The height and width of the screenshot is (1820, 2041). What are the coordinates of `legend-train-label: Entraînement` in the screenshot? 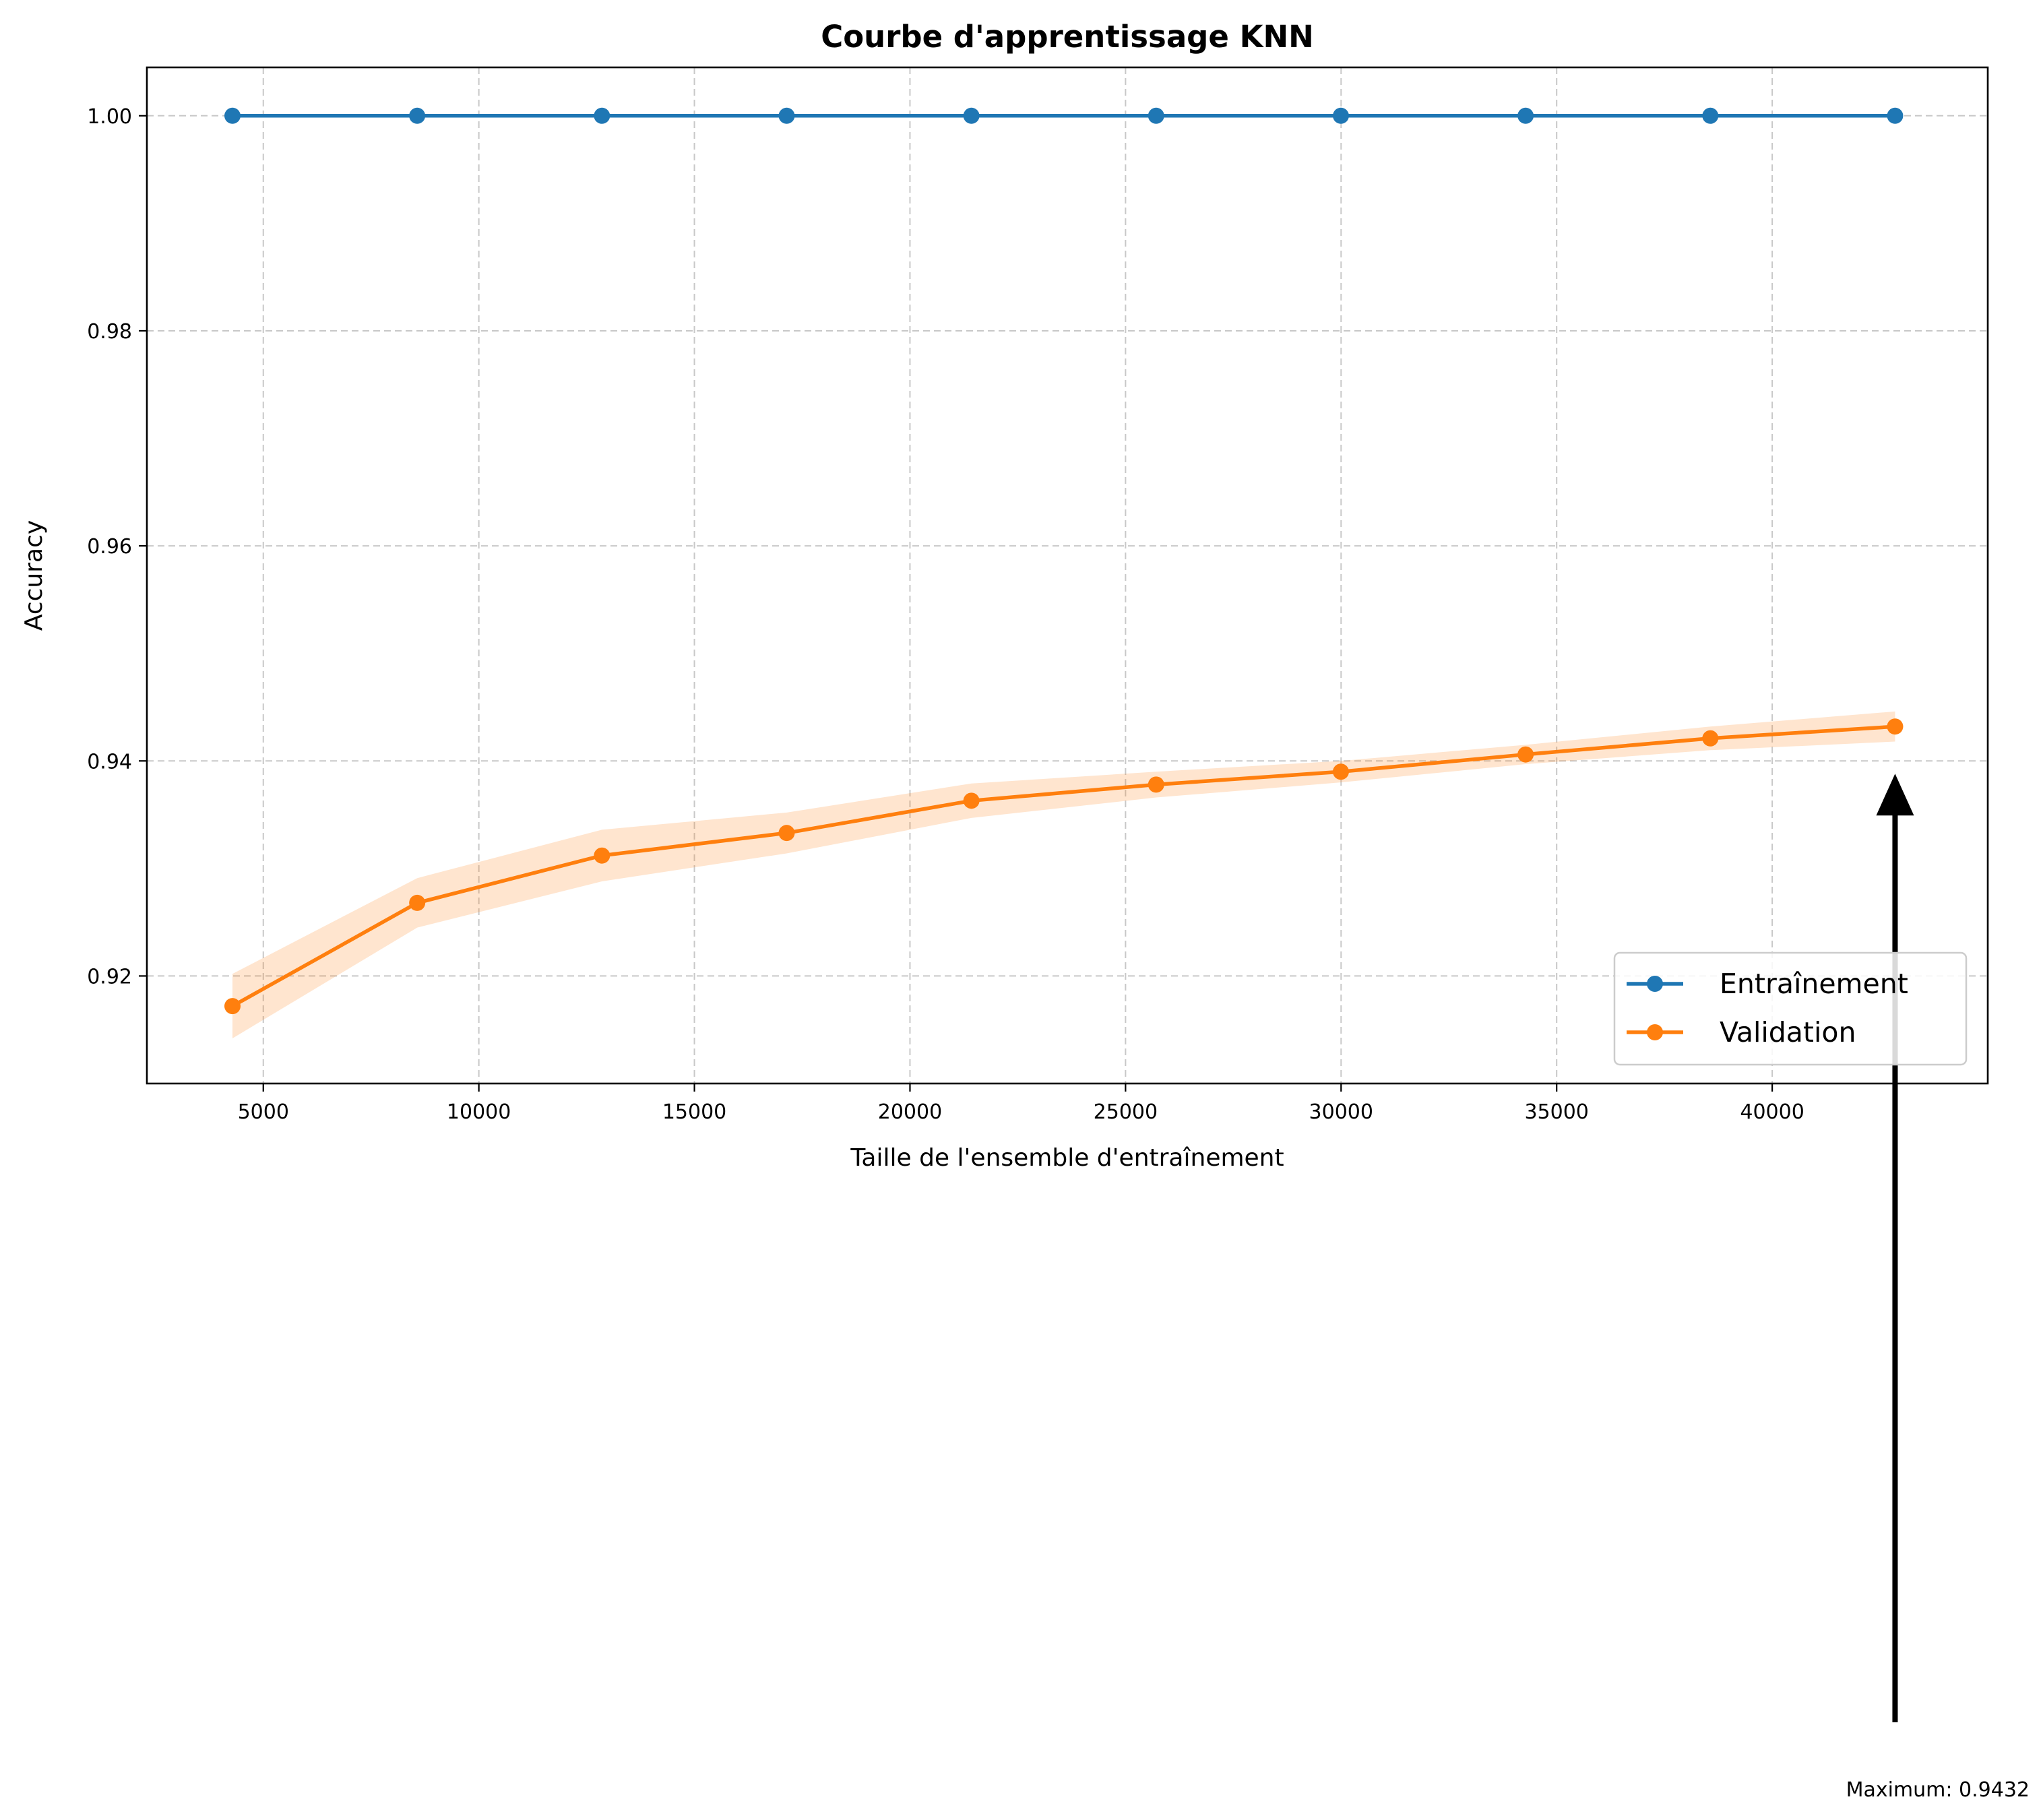 It's located at (1814, 984).